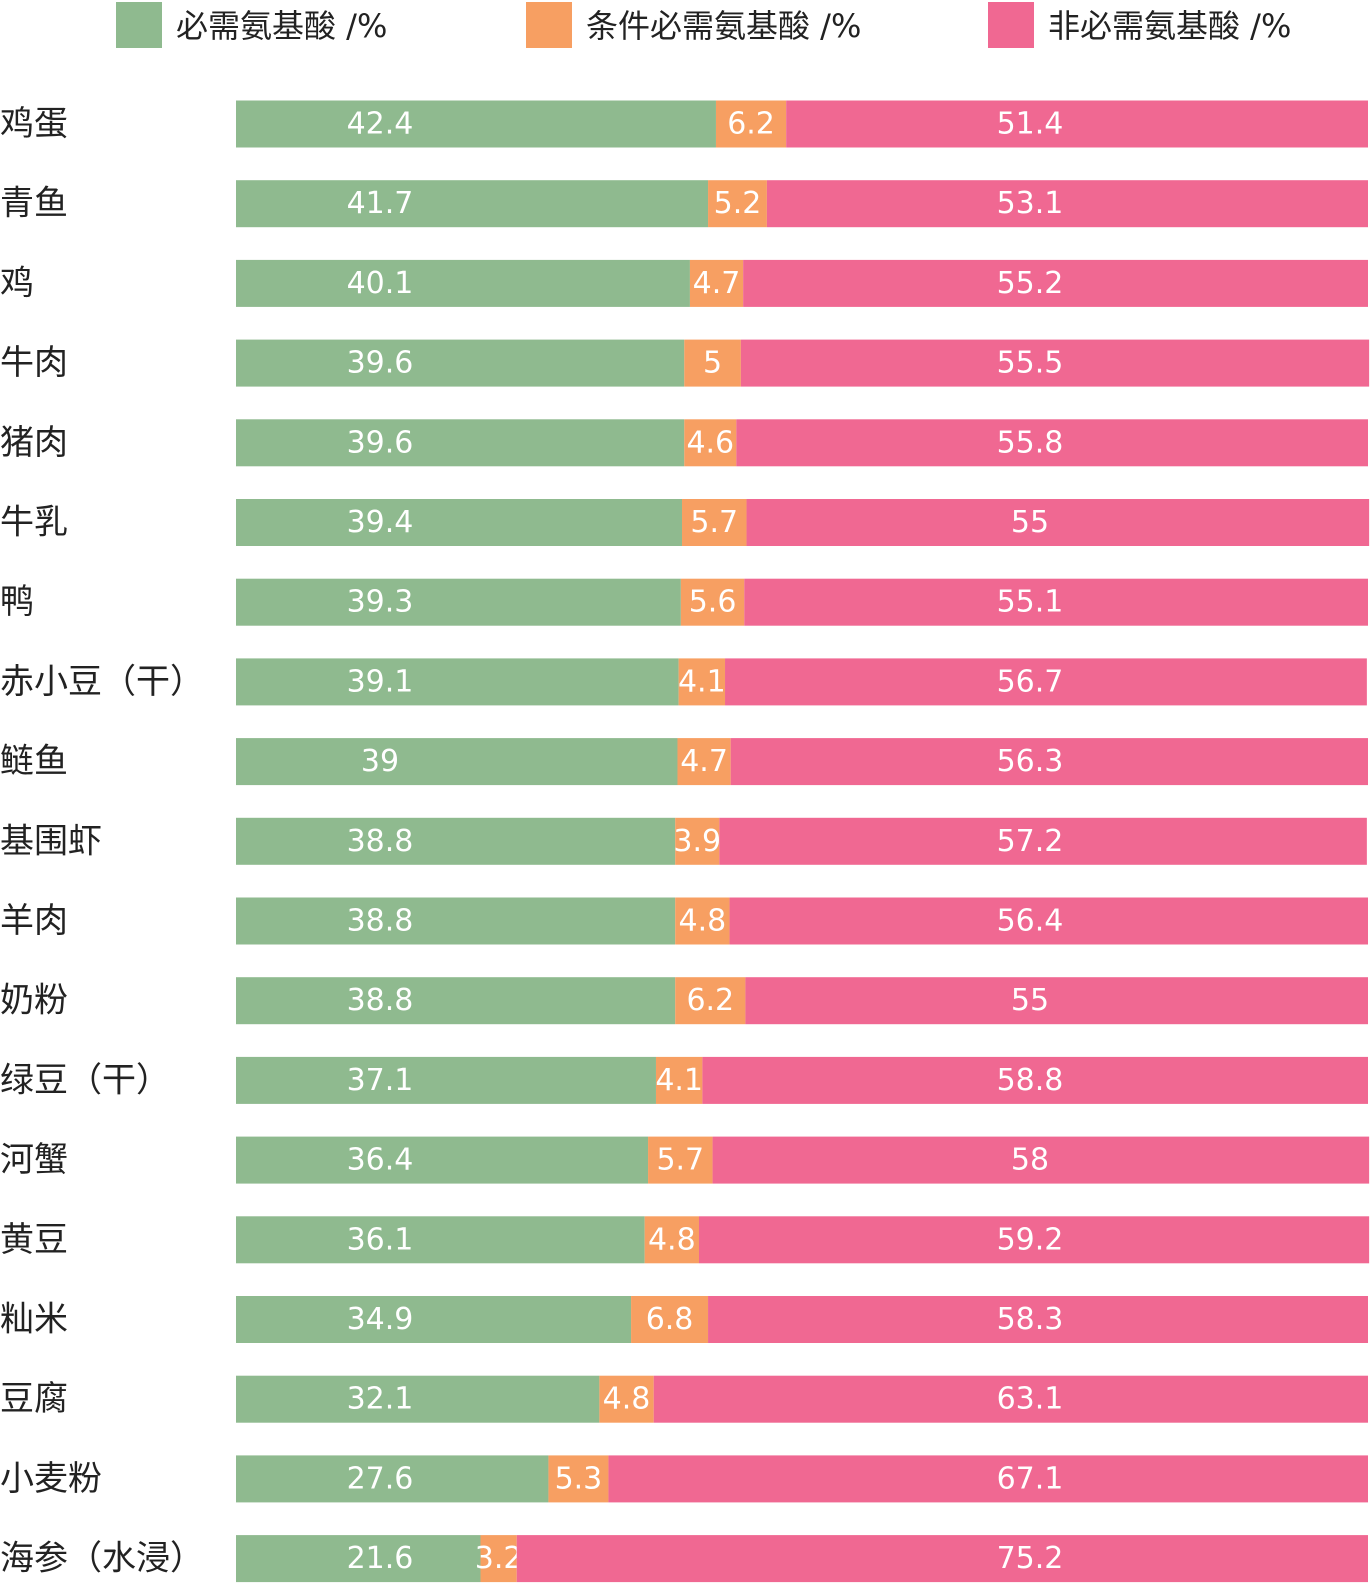  I want to click on data-label: 3.2, so click(499, 1558).